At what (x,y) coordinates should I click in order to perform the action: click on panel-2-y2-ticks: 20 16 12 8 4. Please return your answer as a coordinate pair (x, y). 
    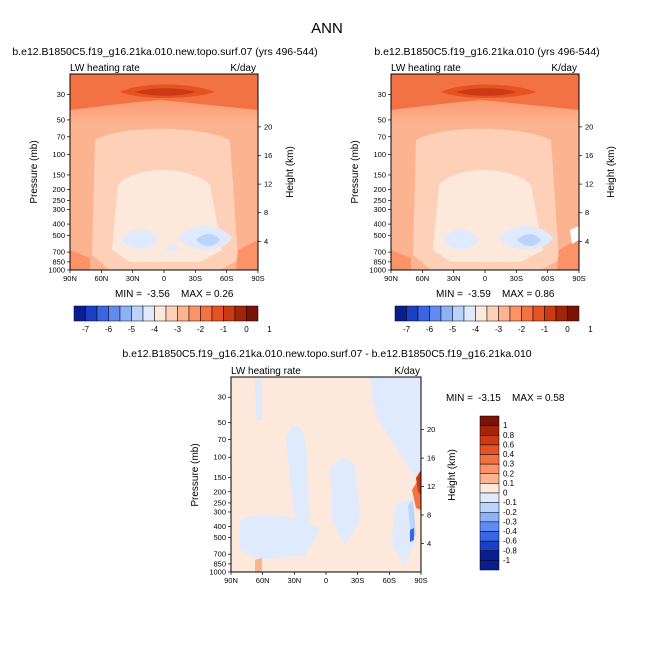
    Looking at the image, I should click on (586, 184).